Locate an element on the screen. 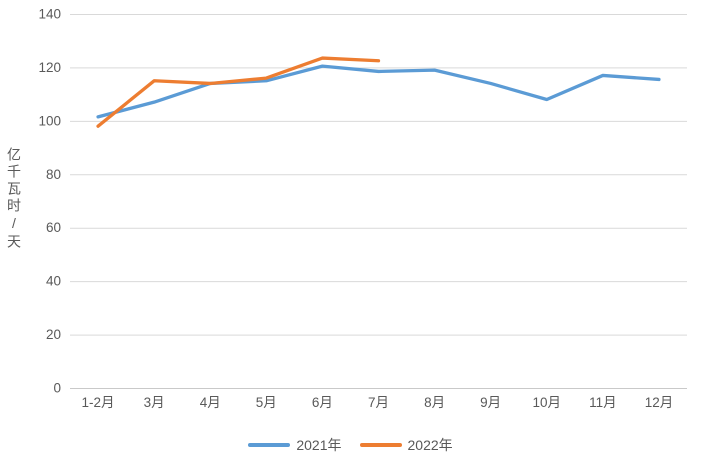 The width and height of the screenshot is (701, 461). y-tick-label: 20 is located at coordinates (53, 334).